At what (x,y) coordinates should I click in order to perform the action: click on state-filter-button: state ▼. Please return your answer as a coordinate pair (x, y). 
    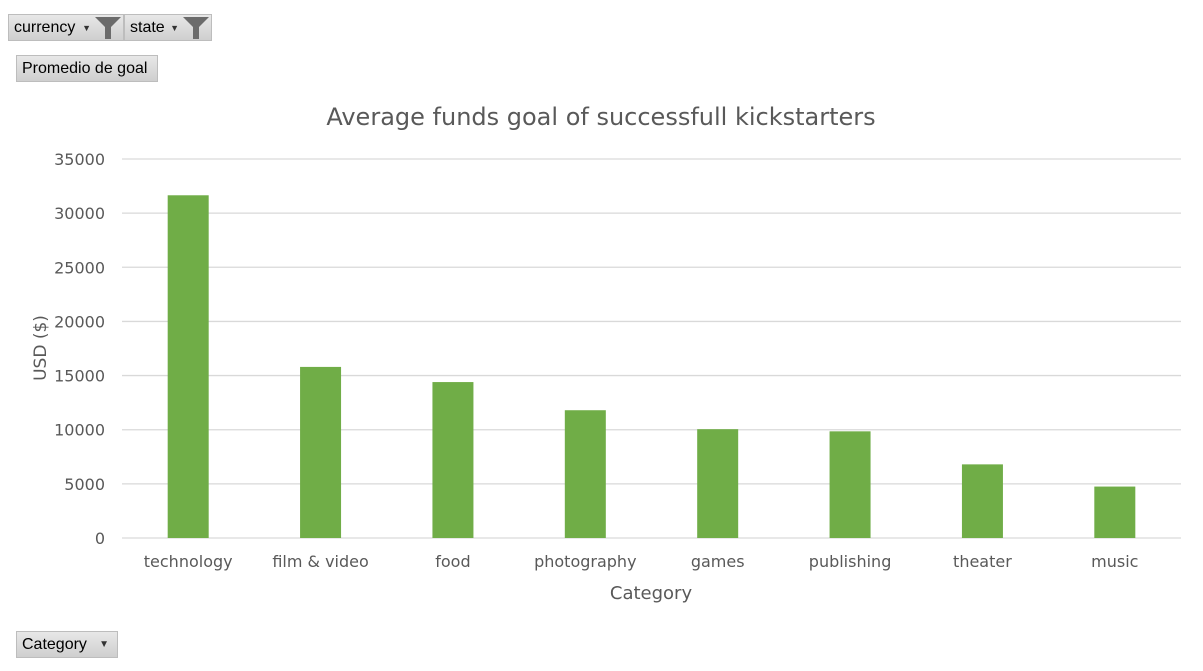
    Looking at the image, I should click on (168, 27).